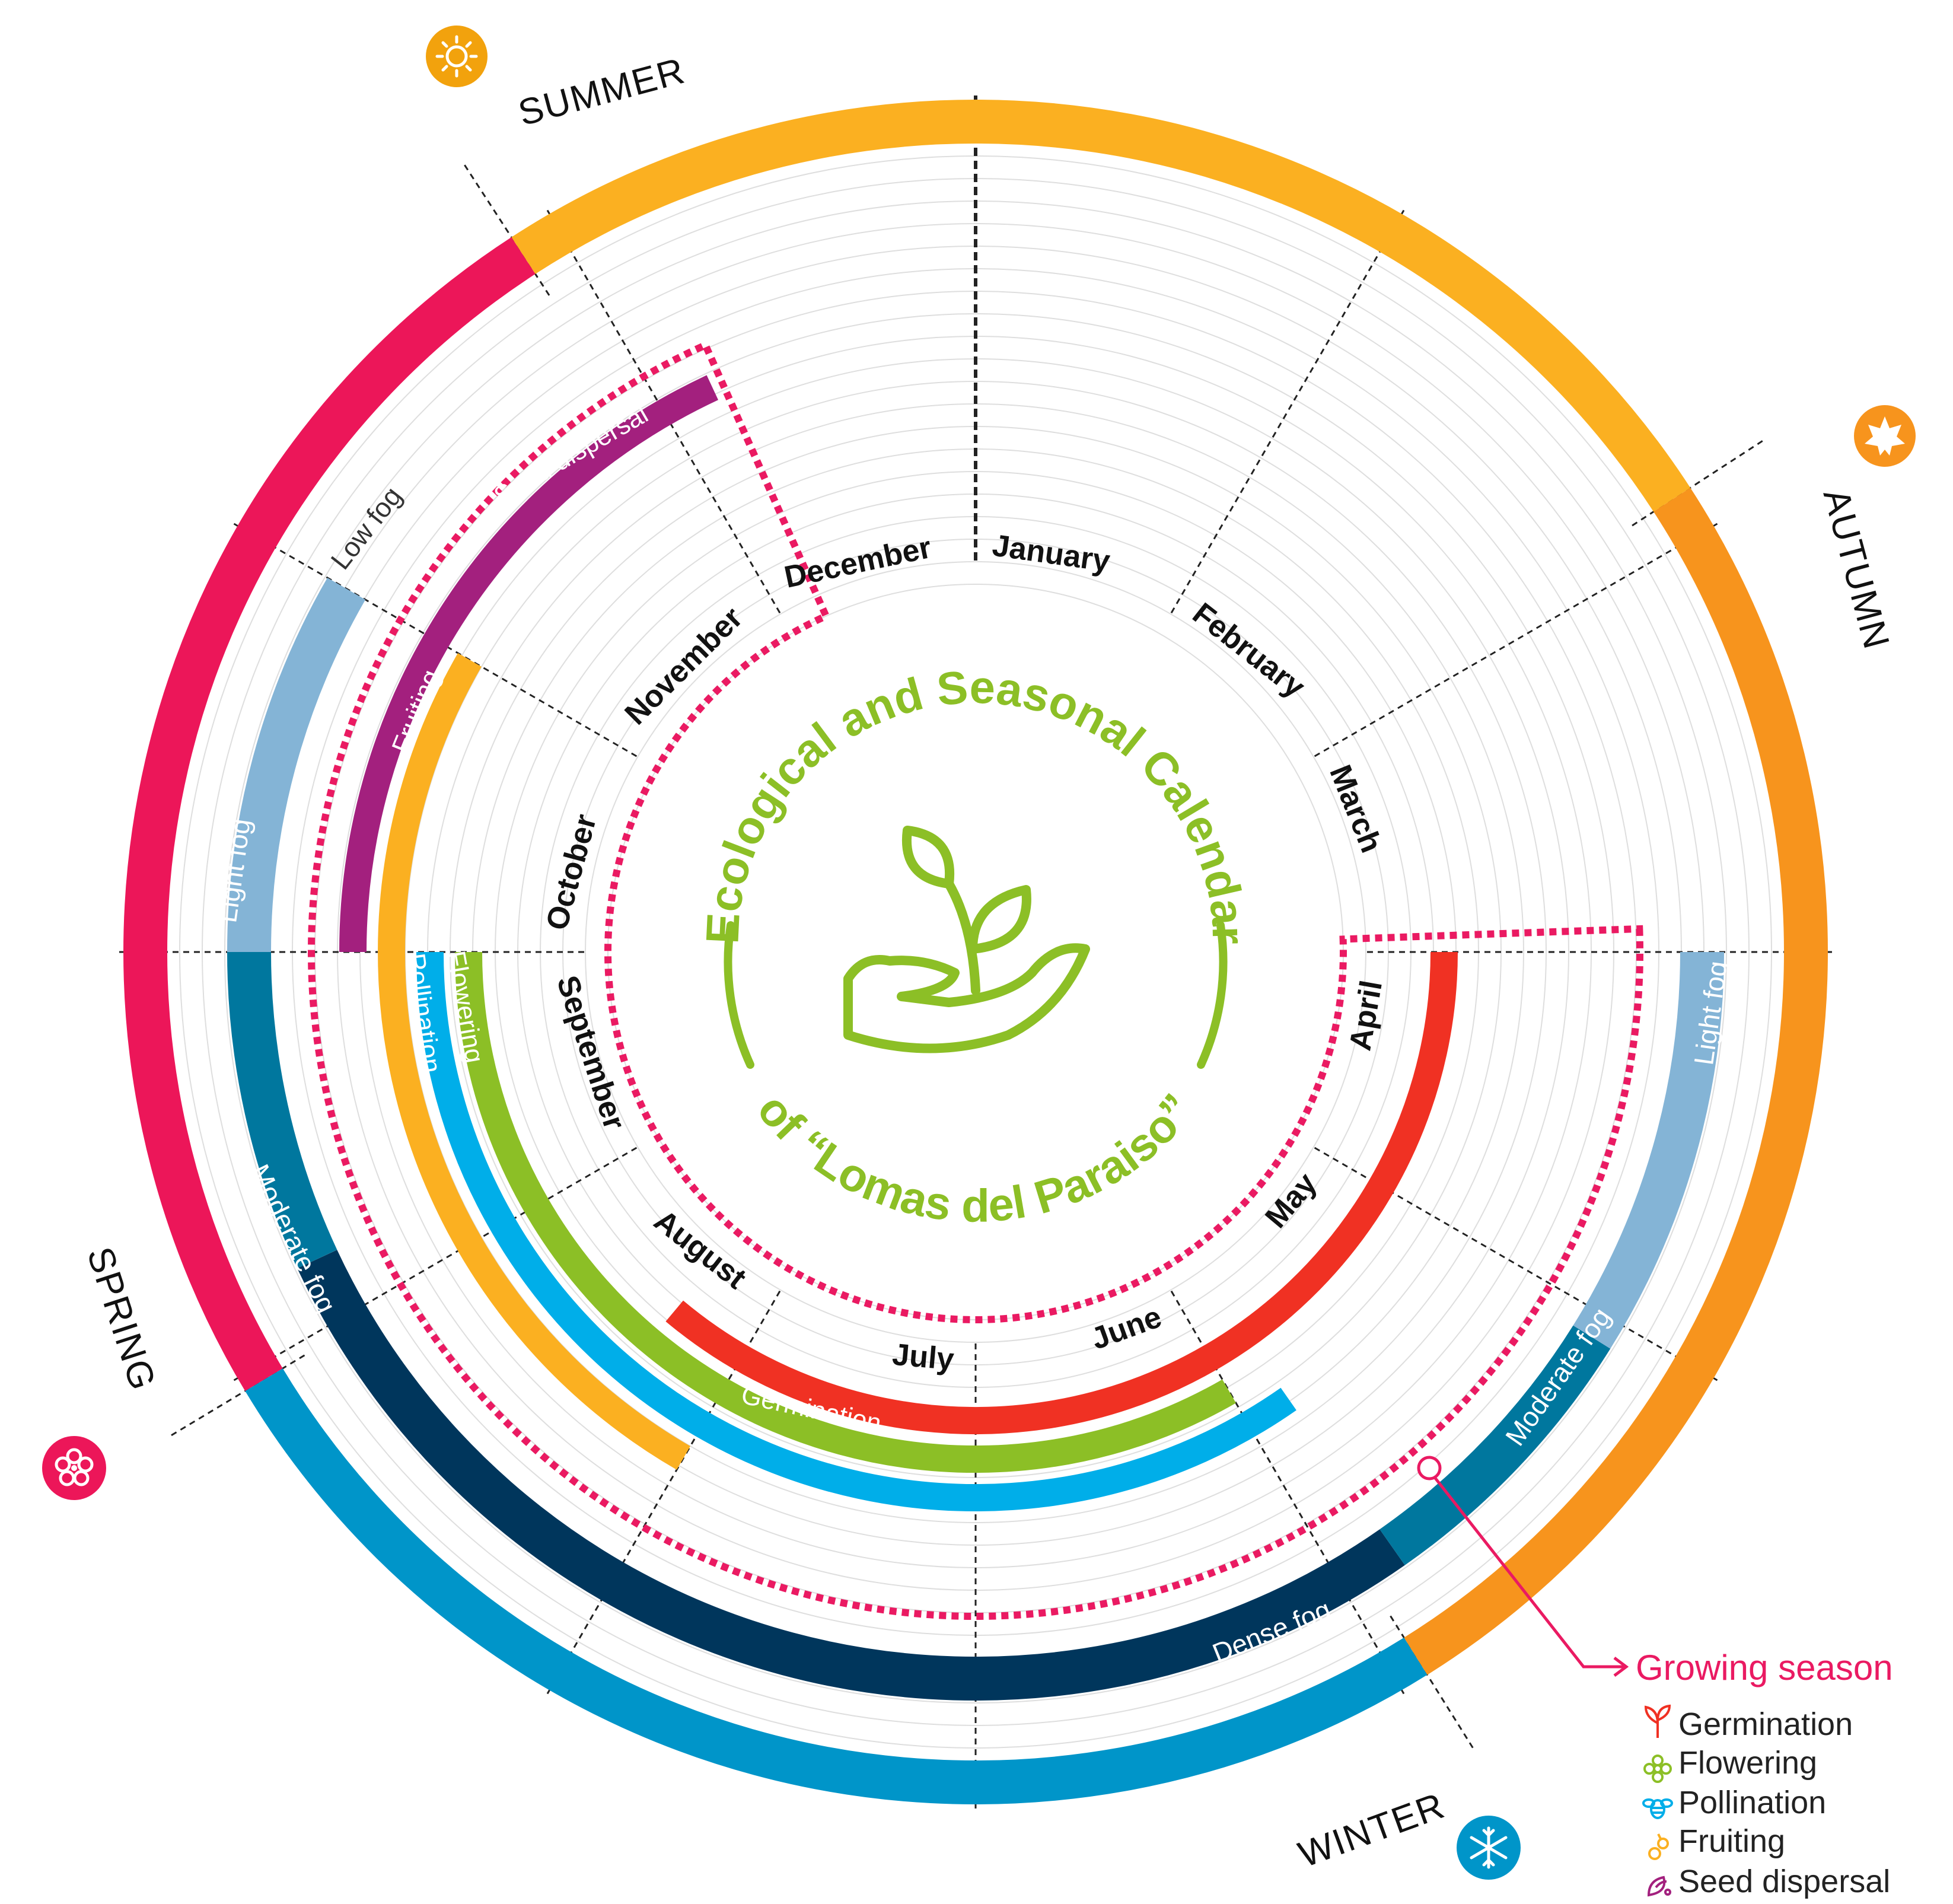  What do you see at coordinates (296, 765) in the screenshot?
I see `light-fog-band-left` at bounding box center [296, 765].